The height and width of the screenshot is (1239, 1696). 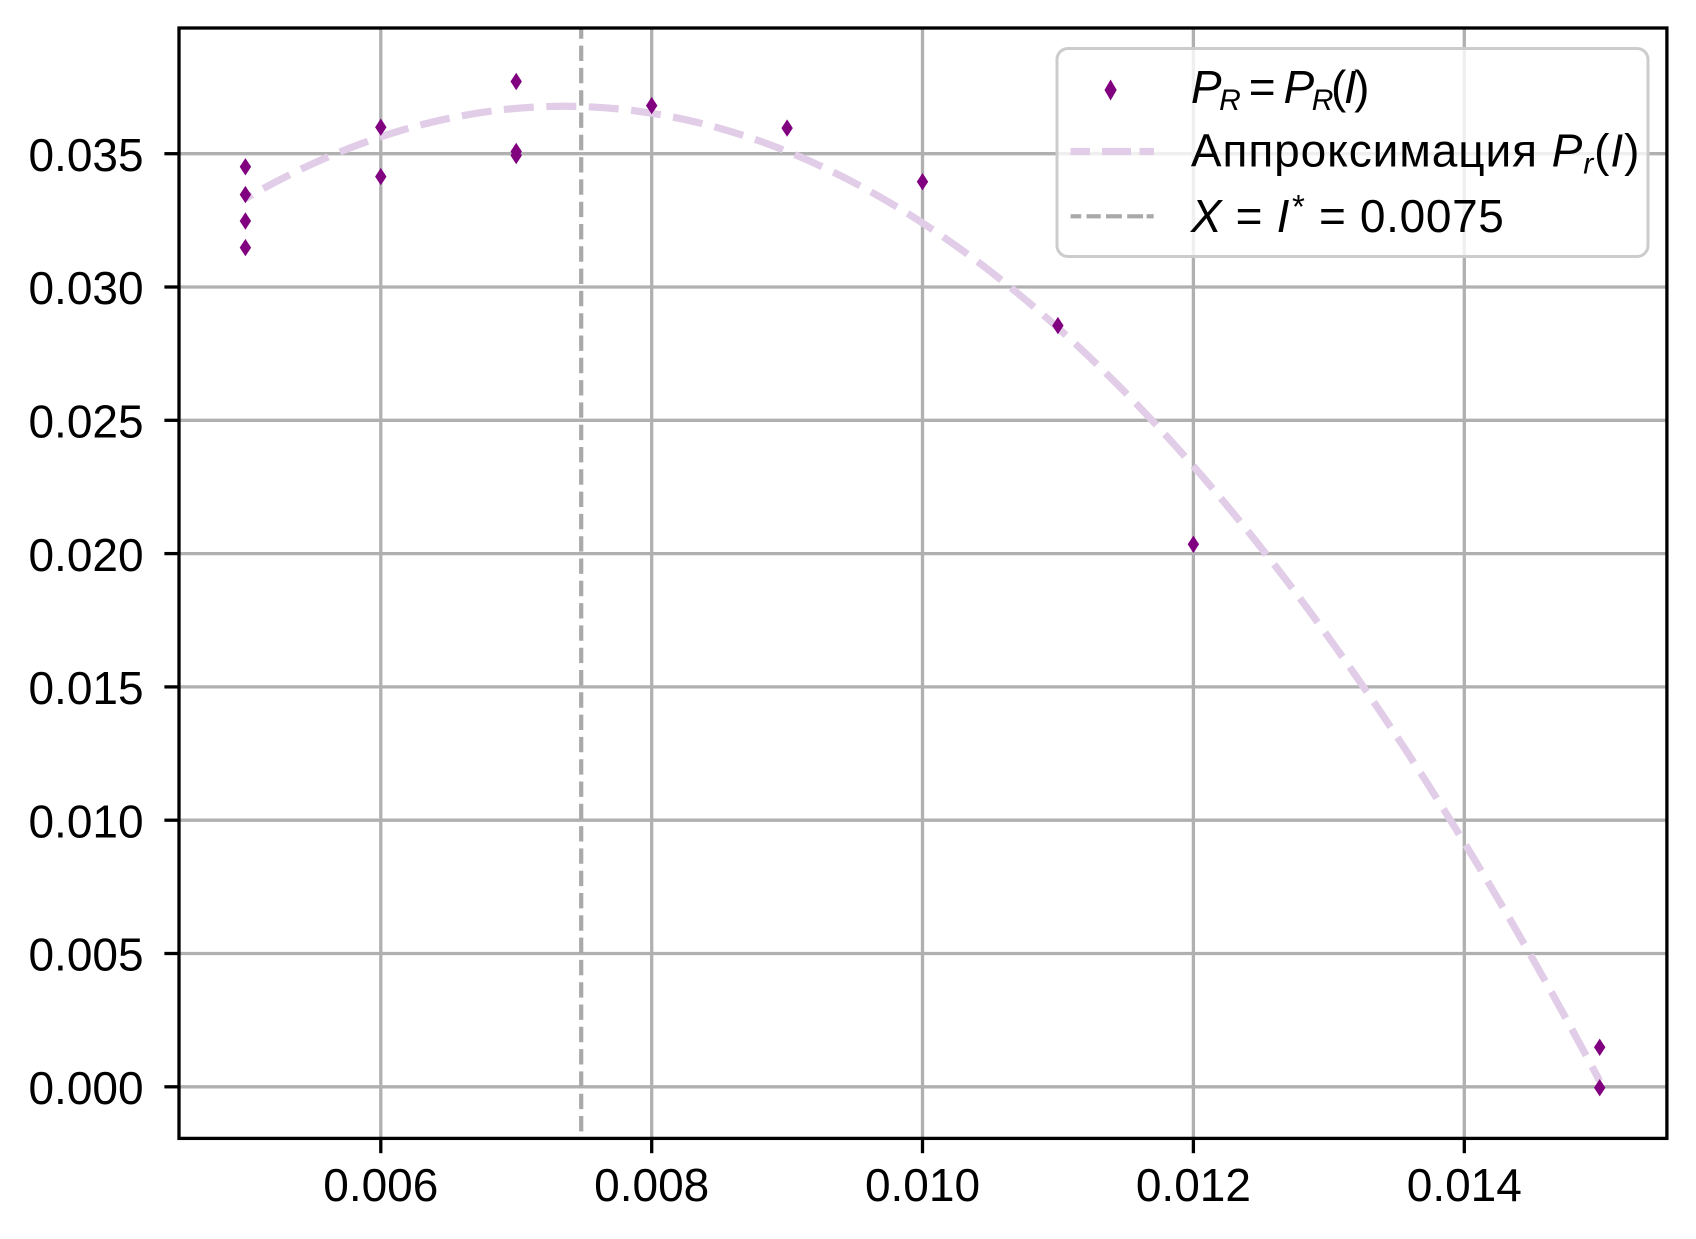 I want to click on svg-text: X = I* = 0.0075, so click(x=1347, y=215).